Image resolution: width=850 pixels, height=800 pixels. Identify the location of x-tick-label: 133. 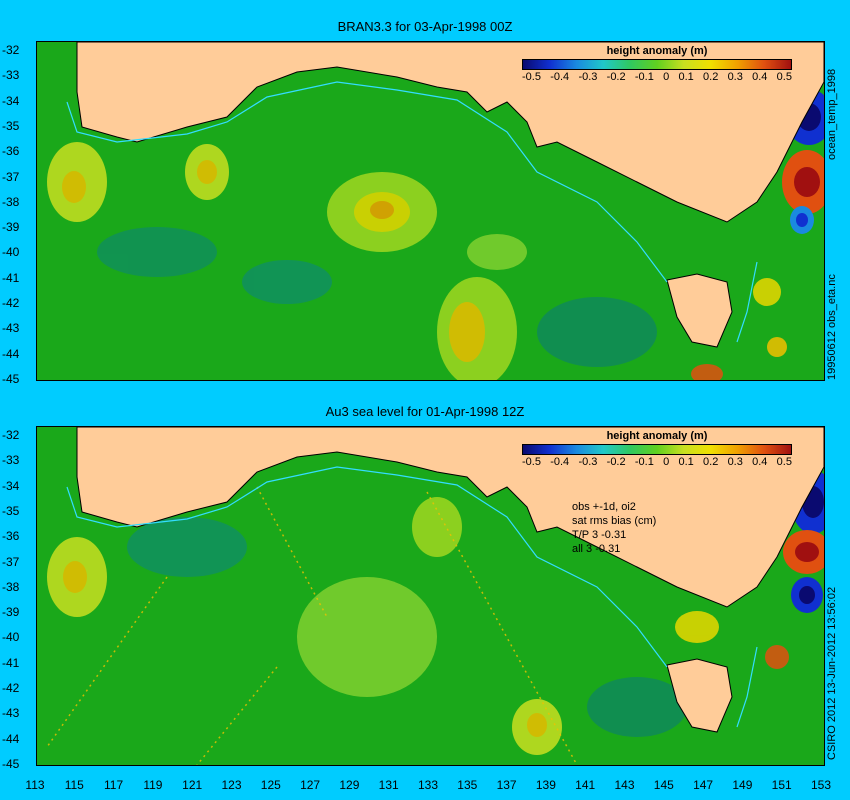
(428, 785).